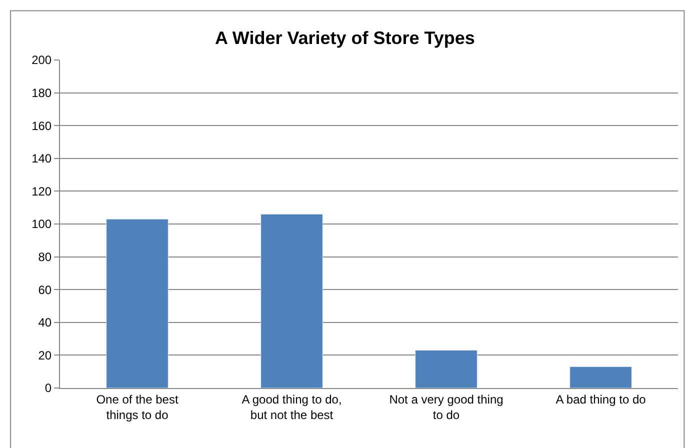 Image resolution: width=690 pixels, height=448 pixels. Describe the element at coordinates (446, 407) in the screenshot. I see `x-tick-label: Not a very good thing to do` at that location.